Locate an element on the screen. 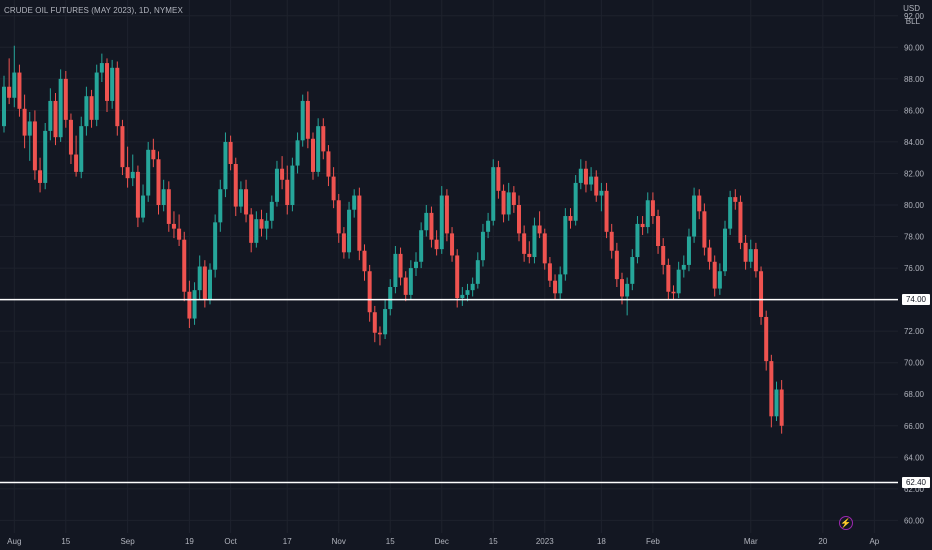  x-tick-label: Dec is located at coordinates (442, 541).